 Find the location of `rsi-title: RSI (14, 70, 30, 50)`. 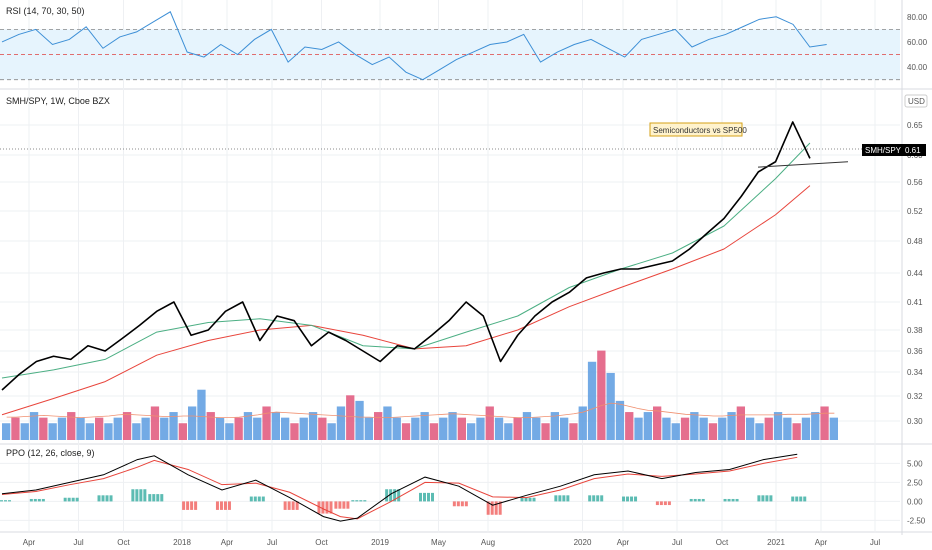

rsi-title: RSI (14, 70, 30, 50) is located at coordinates (45, 11).